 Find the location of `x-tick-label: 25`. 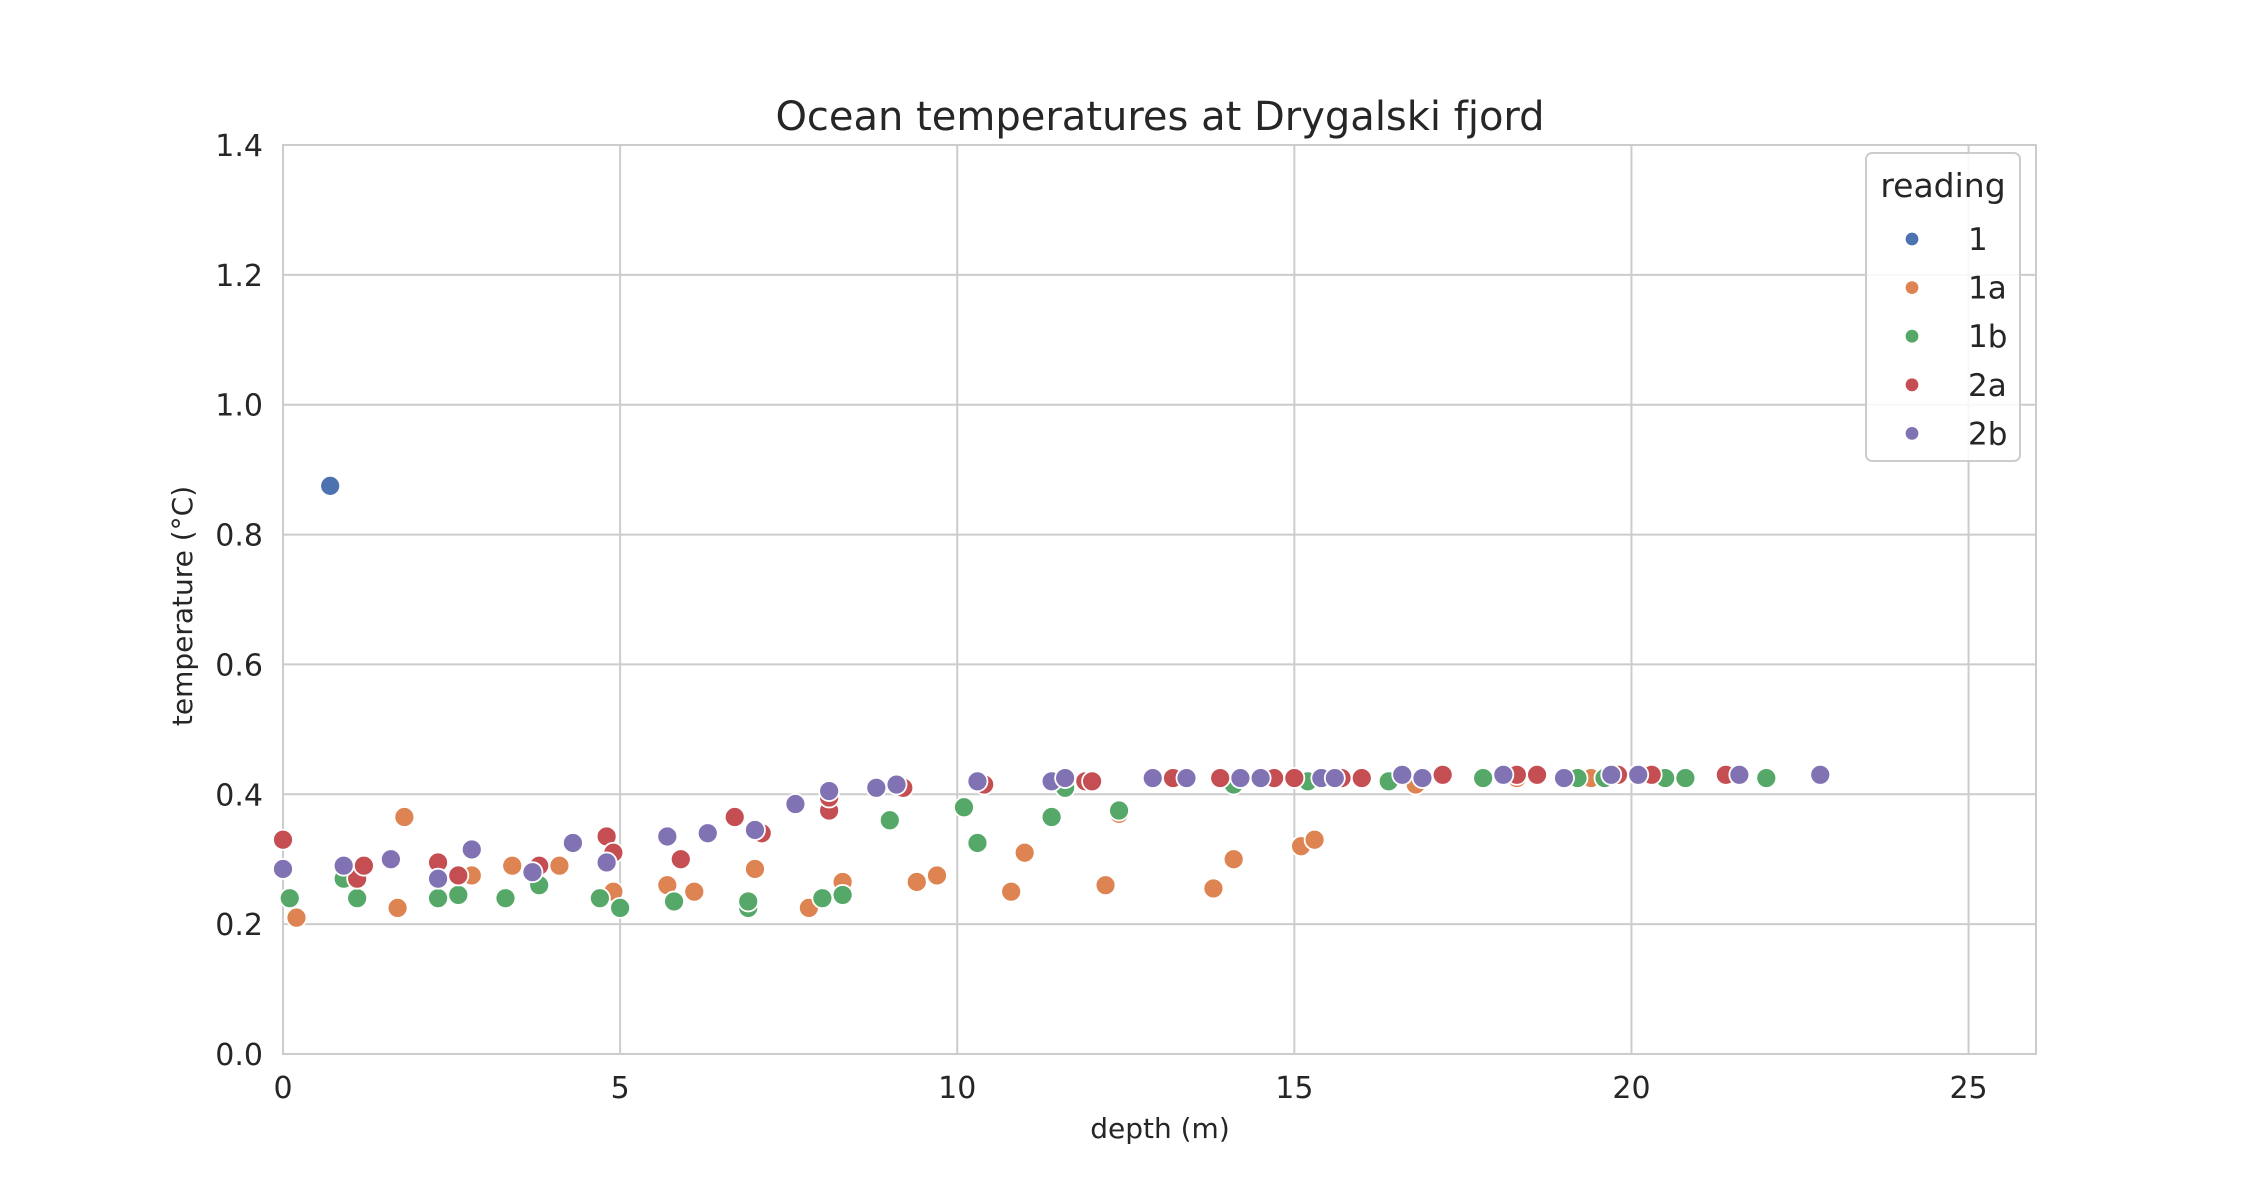

x-tick-label: 25 is located at coordinates (1968, 1088).